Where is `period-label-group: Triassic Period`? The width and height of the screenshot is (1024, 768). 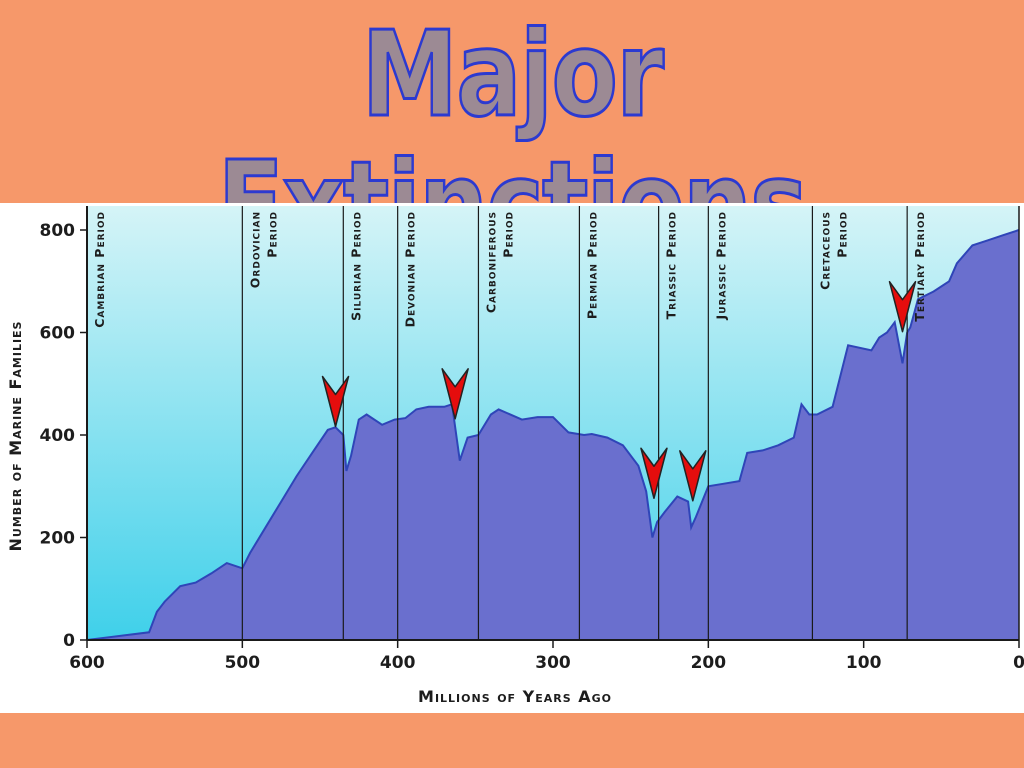
period-label-group: Triassic Period is located at coordinates (671, 265).